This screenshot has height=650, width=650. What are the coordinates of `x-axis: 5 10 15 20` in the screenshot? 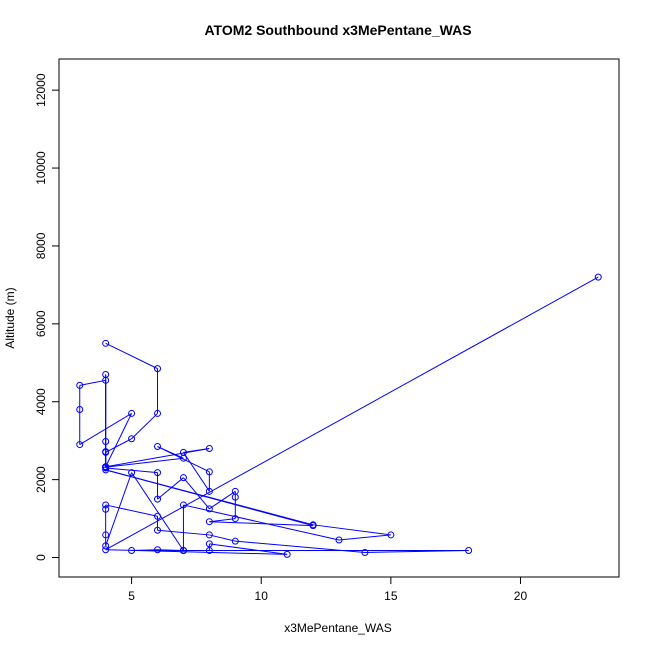 It's located at (328, 589).